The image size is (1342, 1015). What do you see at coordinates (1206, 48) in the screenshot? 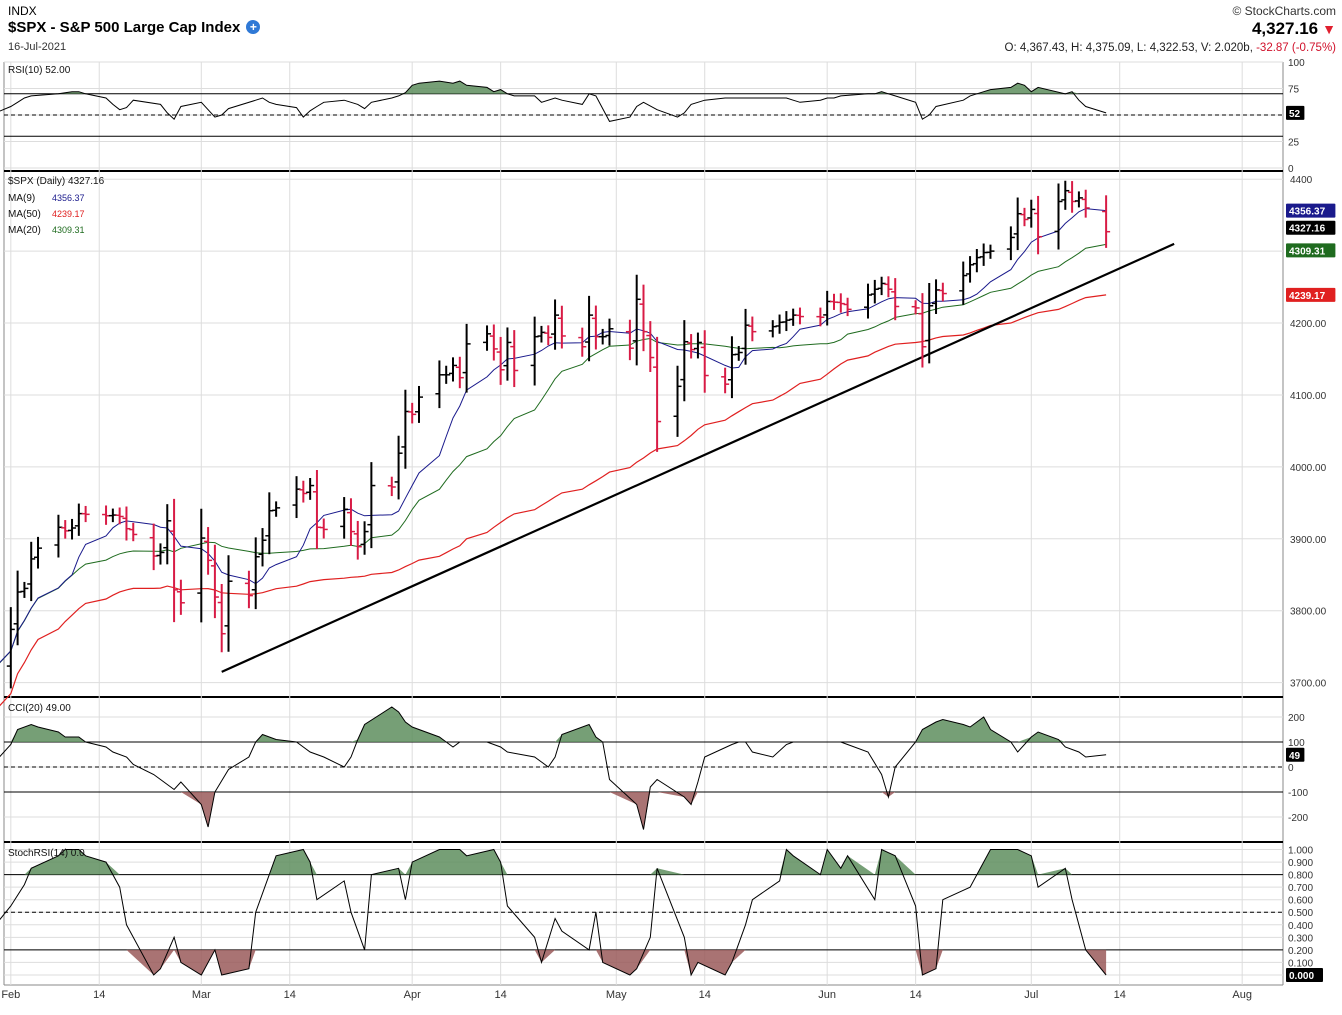
I see `volume-label: V:` at bounding box center [1206, 48].